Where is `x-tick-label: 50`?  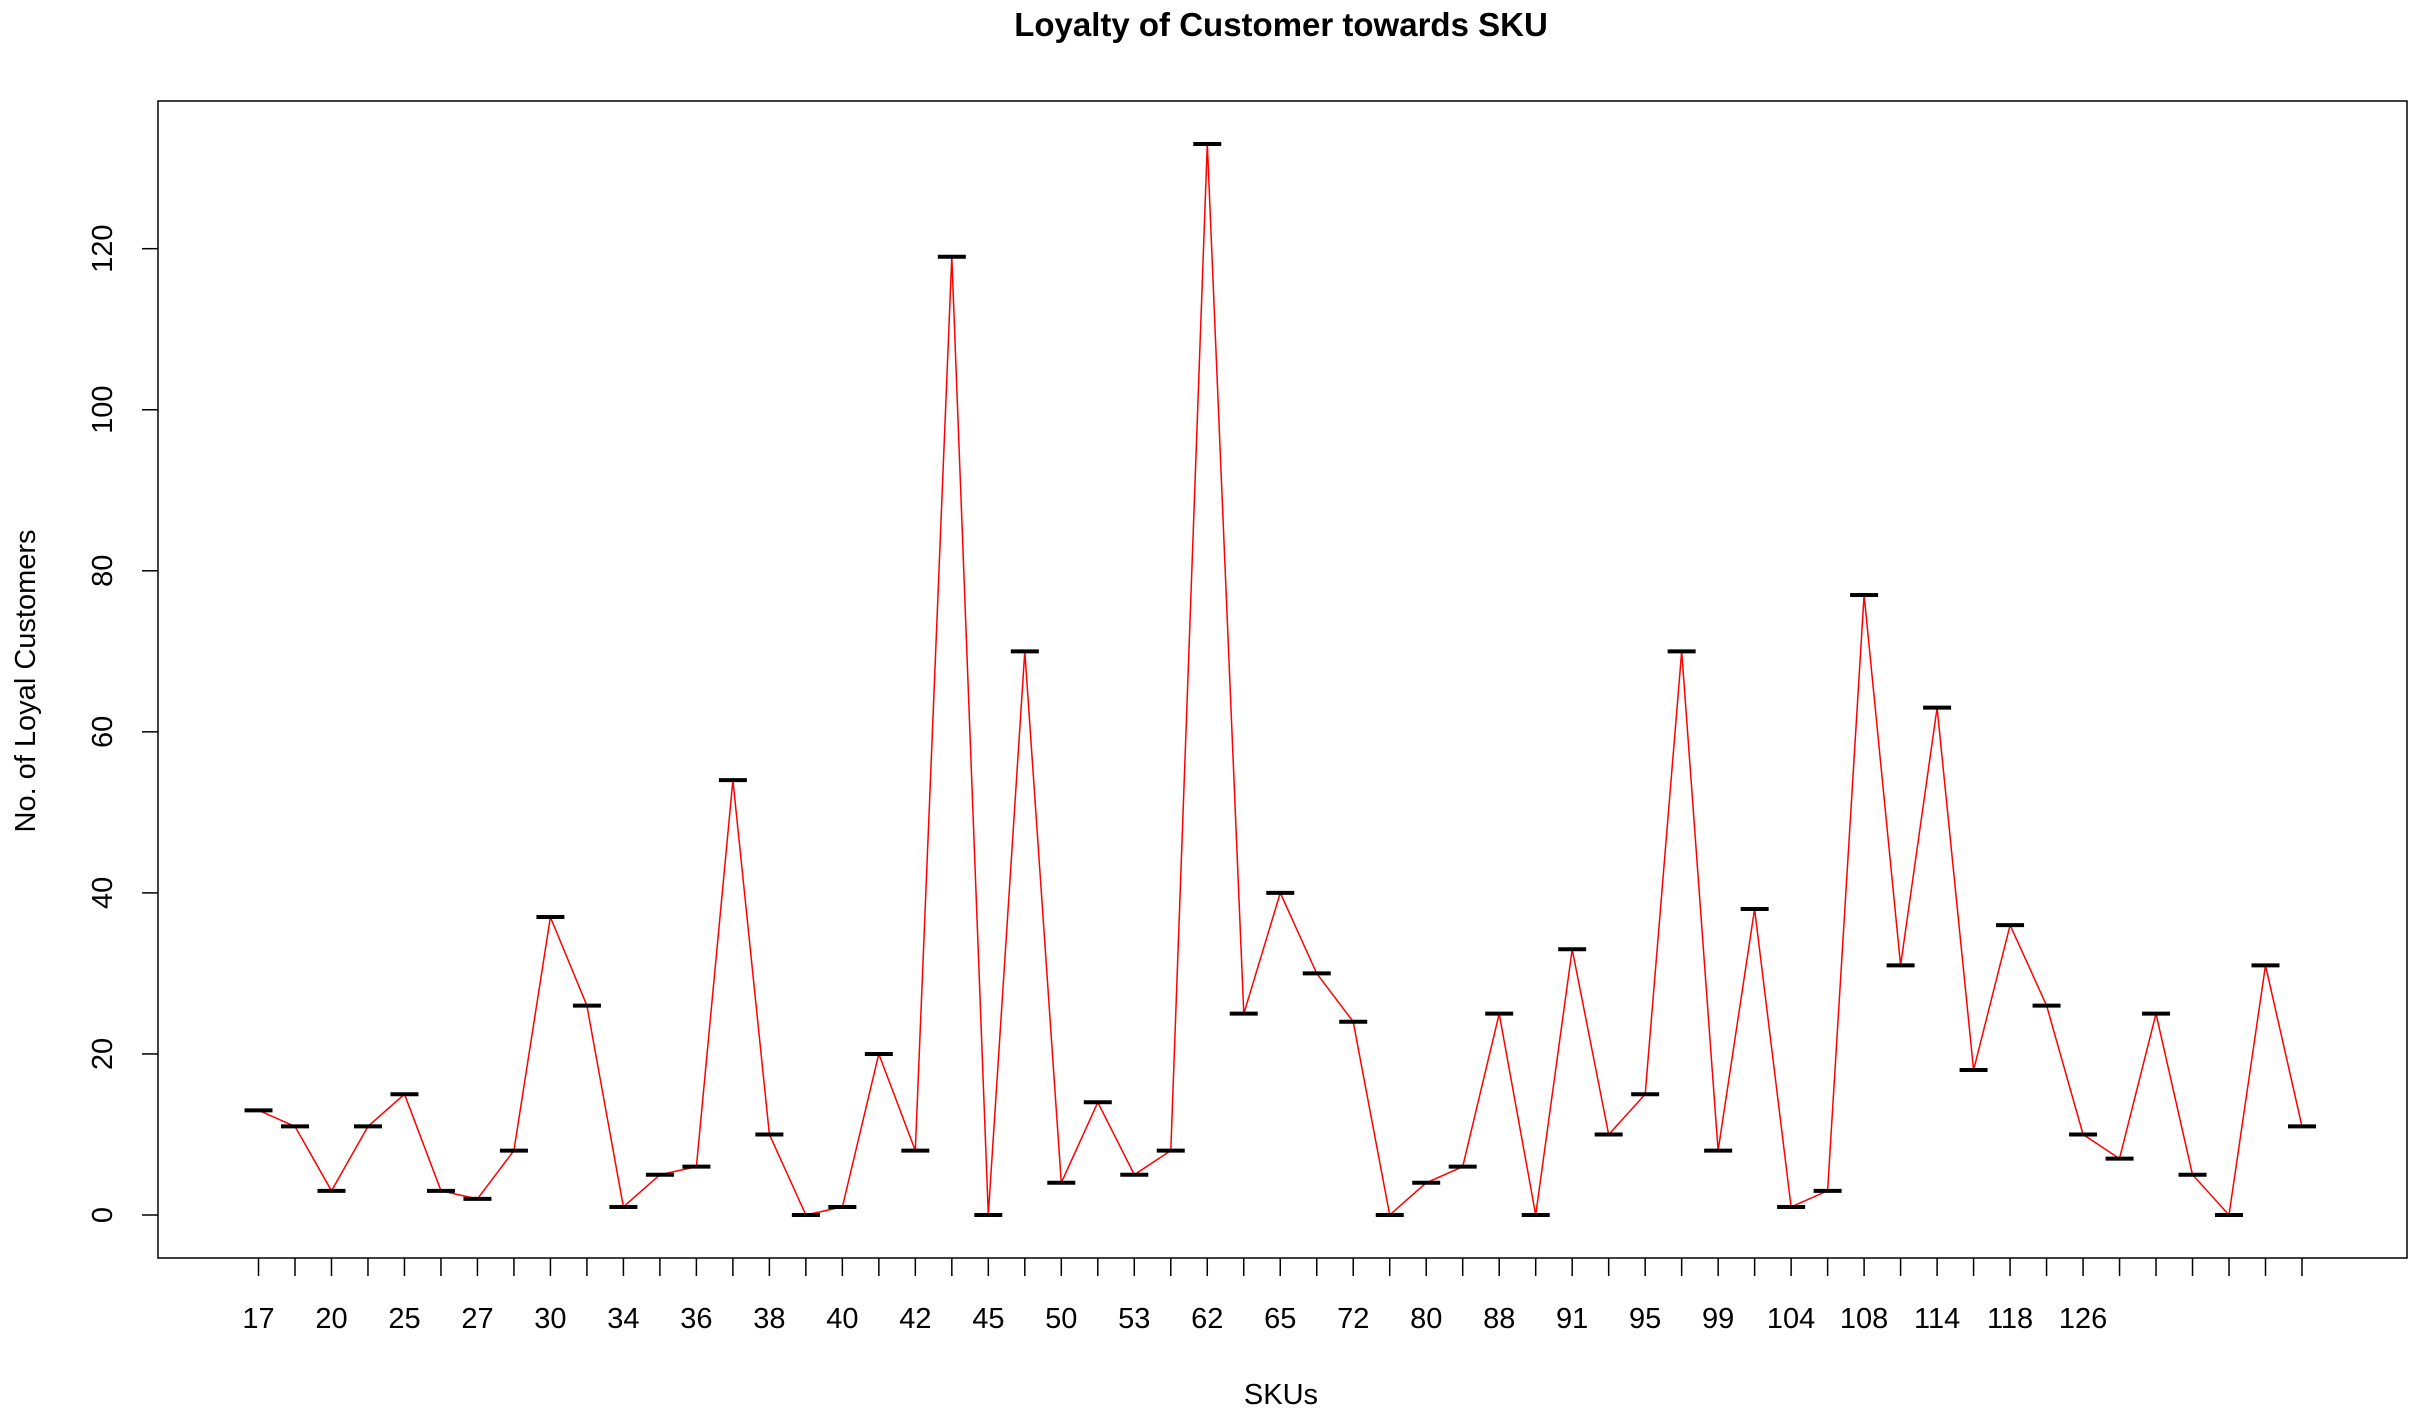
x-tick-label: 50 is located at coordinates (1061, 1319).